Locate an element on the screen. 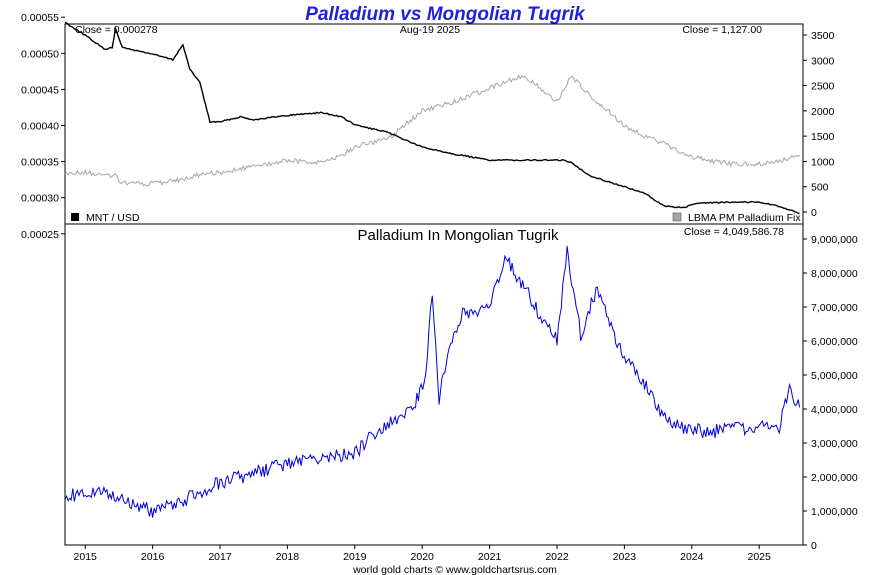 This screenshot has height=575, width=890. legend-mnt-label: MNT / USD is located at coordinates (113, 218).